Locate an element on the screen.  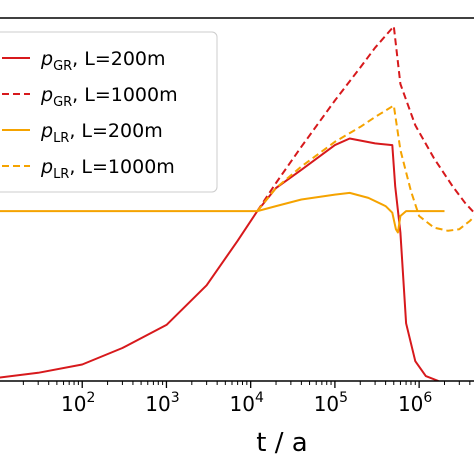
legend-label: pLR, L=200m is located at coordinates (101, 133).